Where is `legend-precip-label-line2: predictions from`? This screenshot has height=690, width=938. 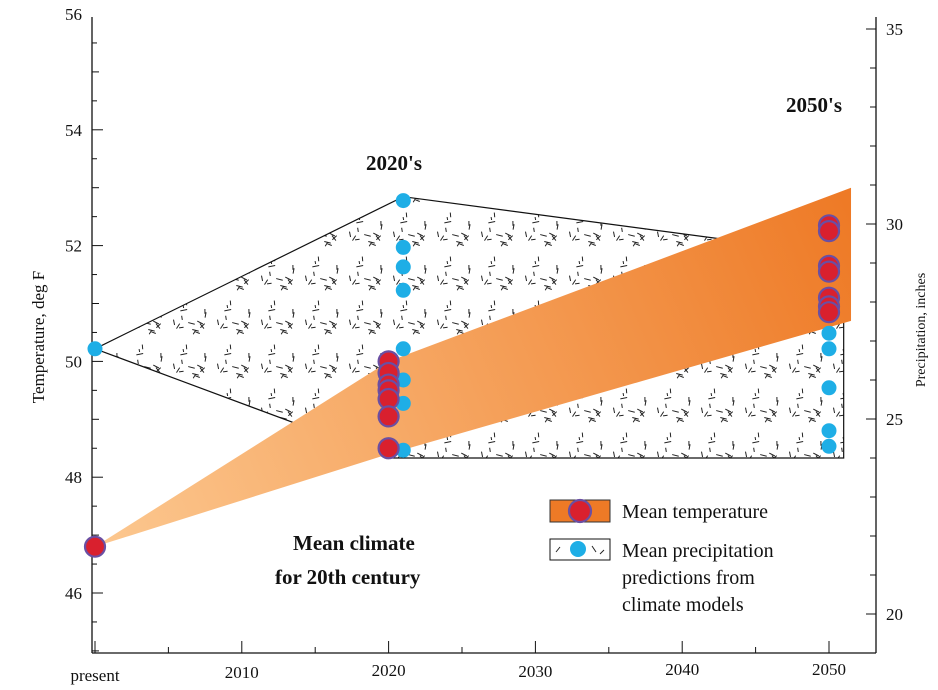 legend-precip-label-line2: predictions from is located at coordinates (688, 578).